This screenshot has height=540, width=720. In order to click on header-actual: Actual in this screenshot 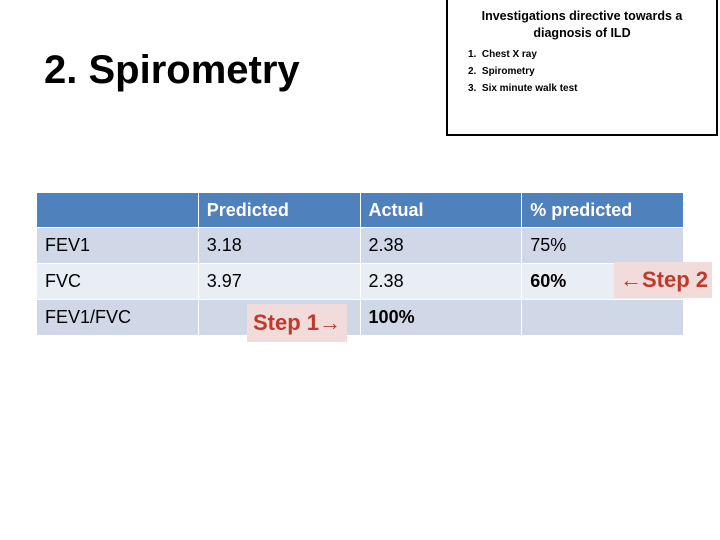, I will do `click(441, 210)`.